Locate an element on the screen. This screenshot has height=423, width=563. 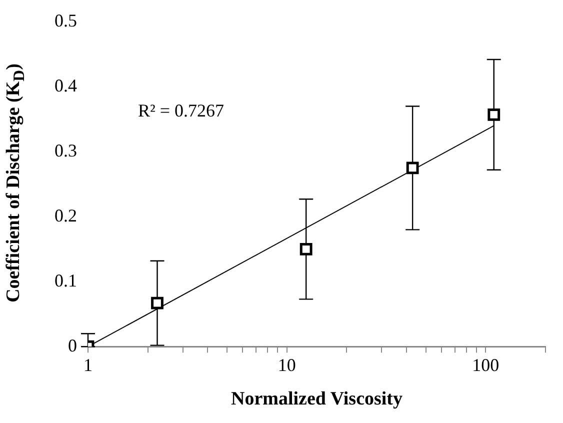
y-tick-label: 0 is located at coordinates (72, 345).